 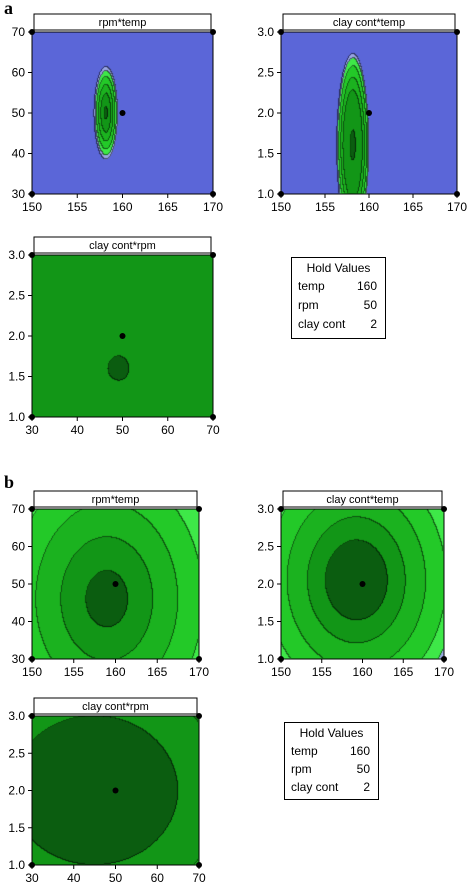 I want to click on hold-values-box-b: Hold Values temp 160 rpm 50 clay cont 2, so click(x=331, y=761).